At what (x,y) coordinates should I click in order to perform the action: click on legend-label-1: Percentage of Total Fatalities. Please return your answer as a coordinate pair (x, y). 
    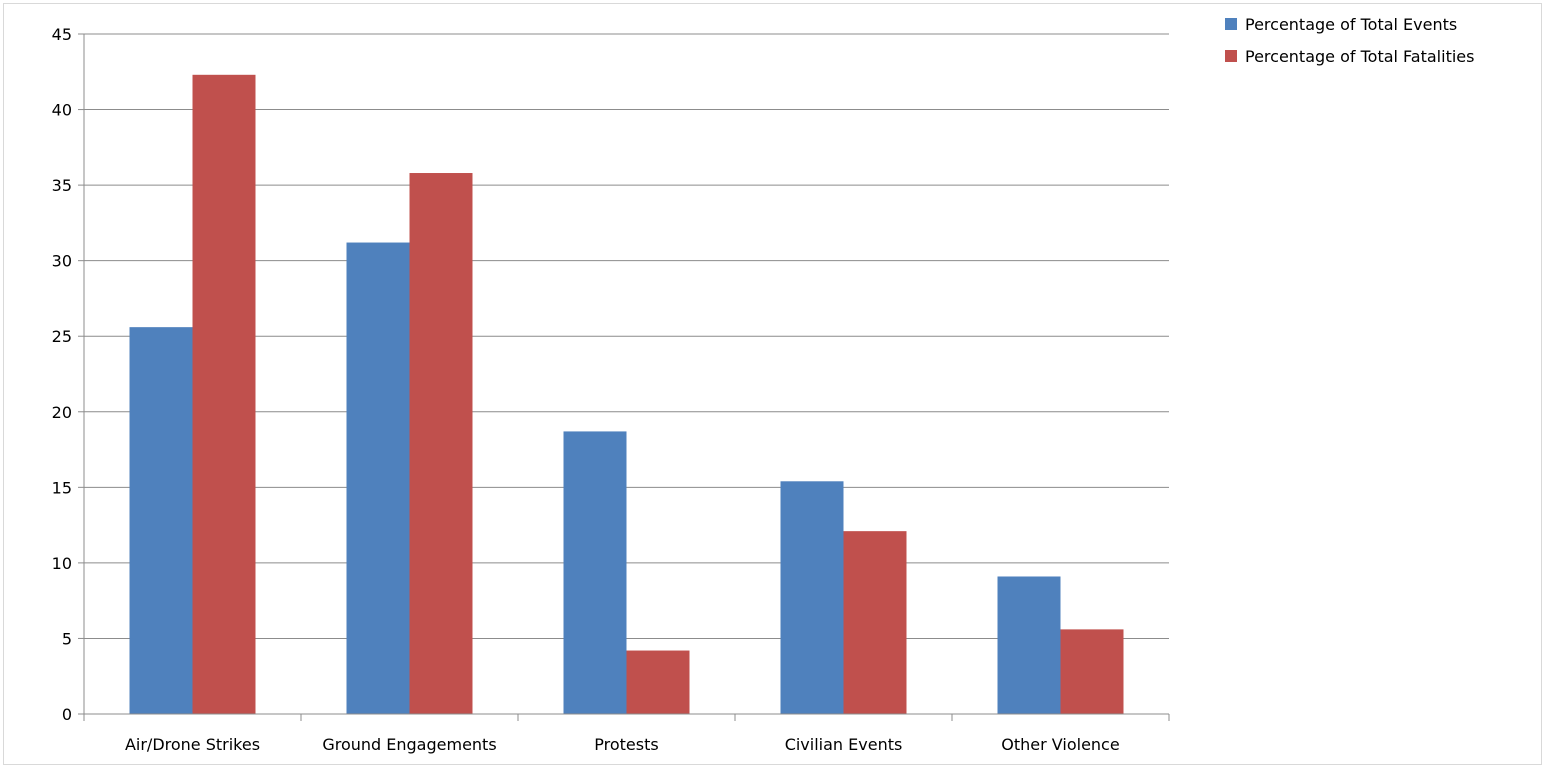
    Looking at the image, I should click on (1359, 56).